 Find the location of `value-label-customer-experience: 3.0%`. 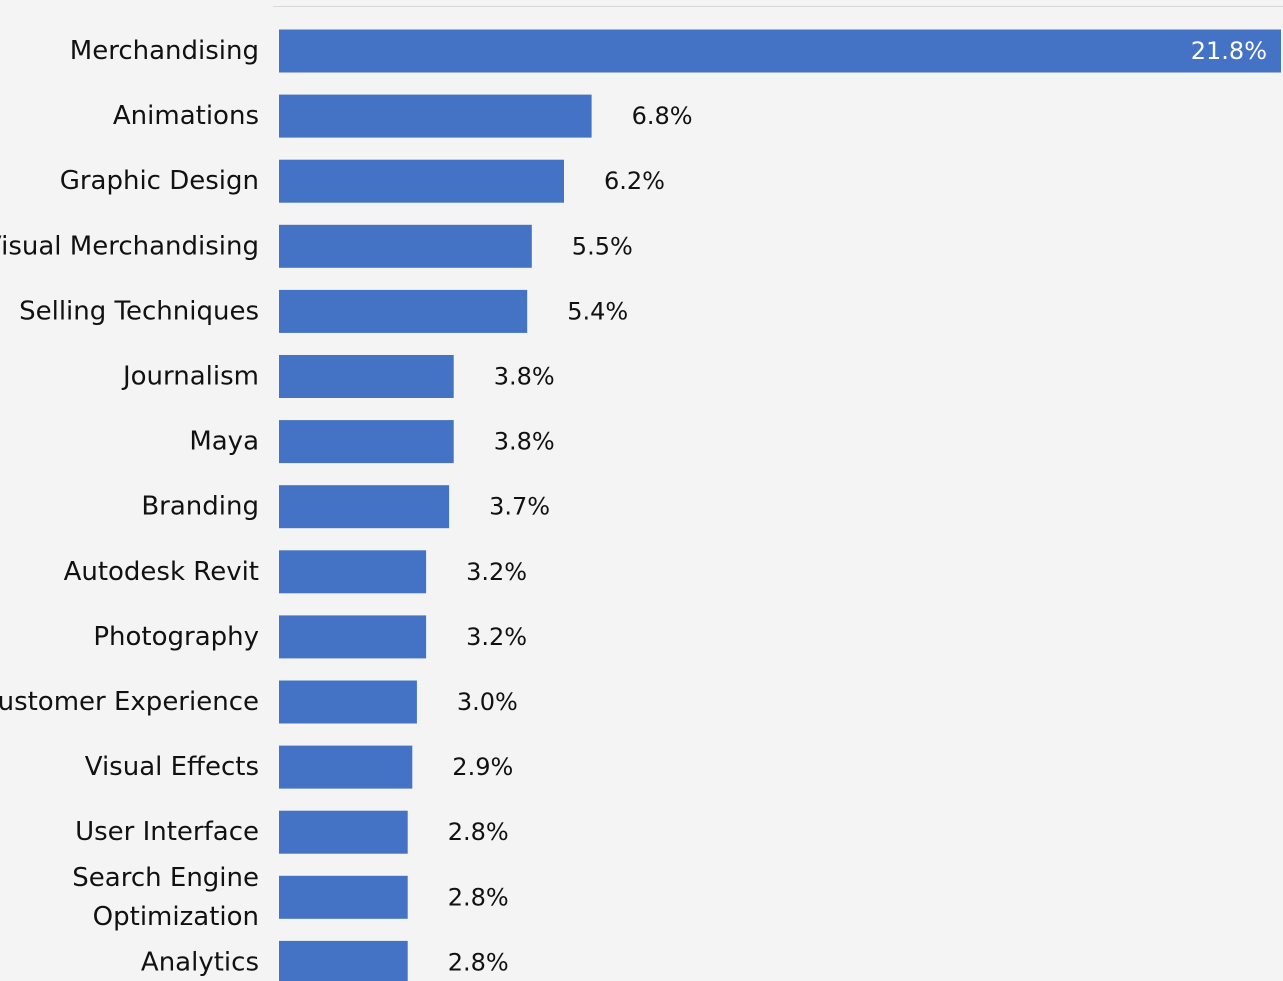

value-label-customer-experience: 3.0% is located at coordinates (487, 702).